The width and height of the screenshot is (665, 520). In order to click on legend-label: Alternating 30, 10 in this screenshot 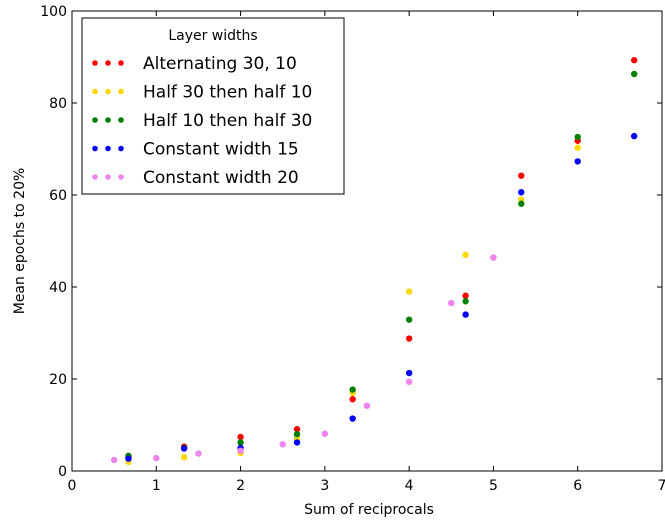, I will do `click(220, 64)`.